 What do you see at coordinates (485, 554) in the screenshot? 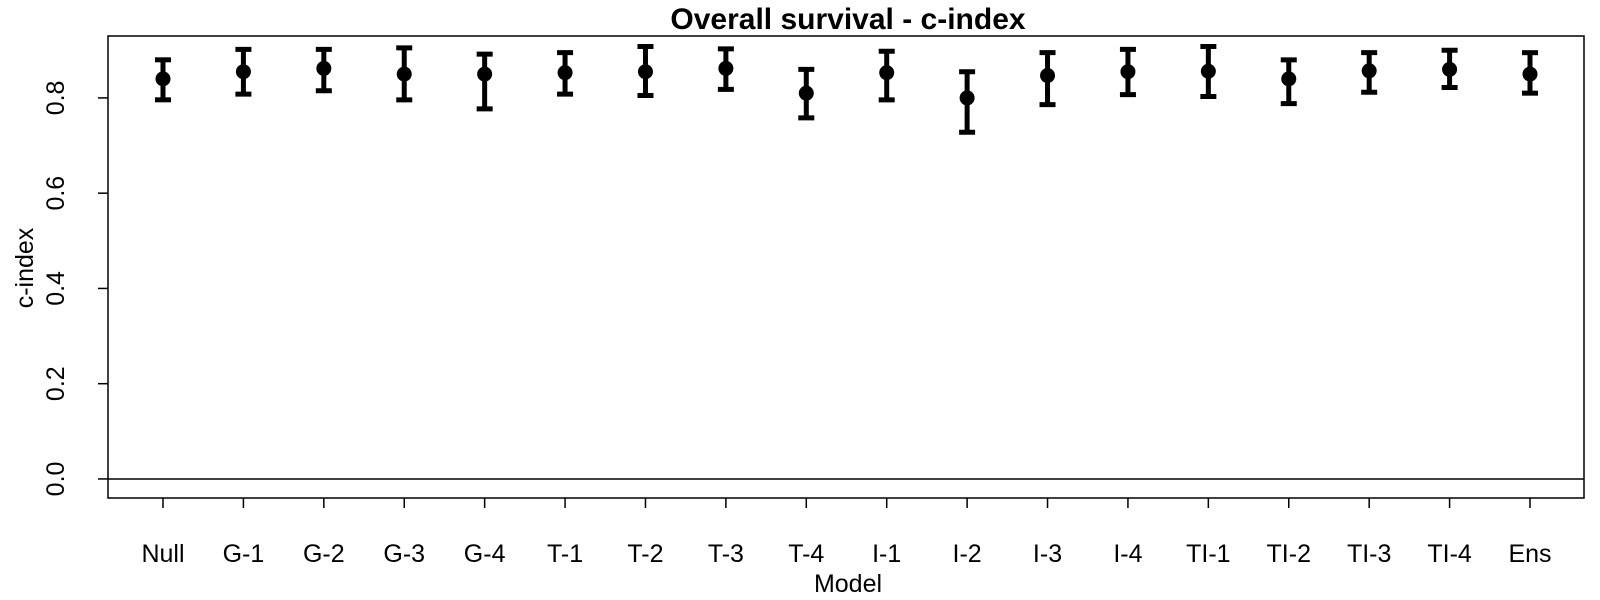
I see `x-tick-label: G-4` at bounding box center [485, 554].